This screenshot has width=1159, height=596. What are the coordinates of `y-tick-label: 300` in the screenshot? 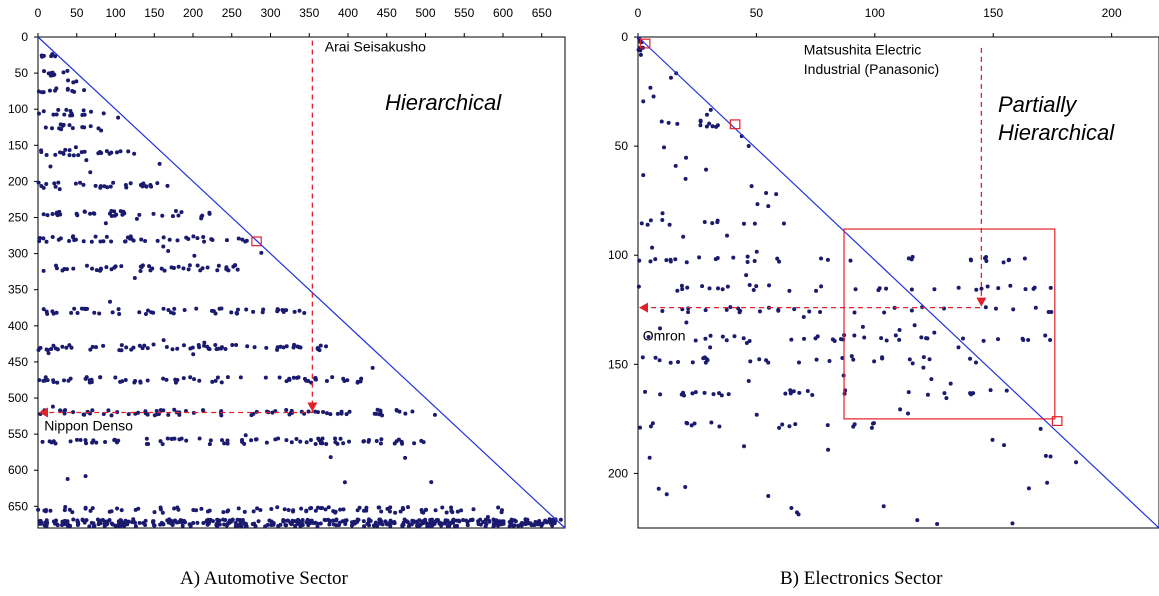 It's located at (18, 254).